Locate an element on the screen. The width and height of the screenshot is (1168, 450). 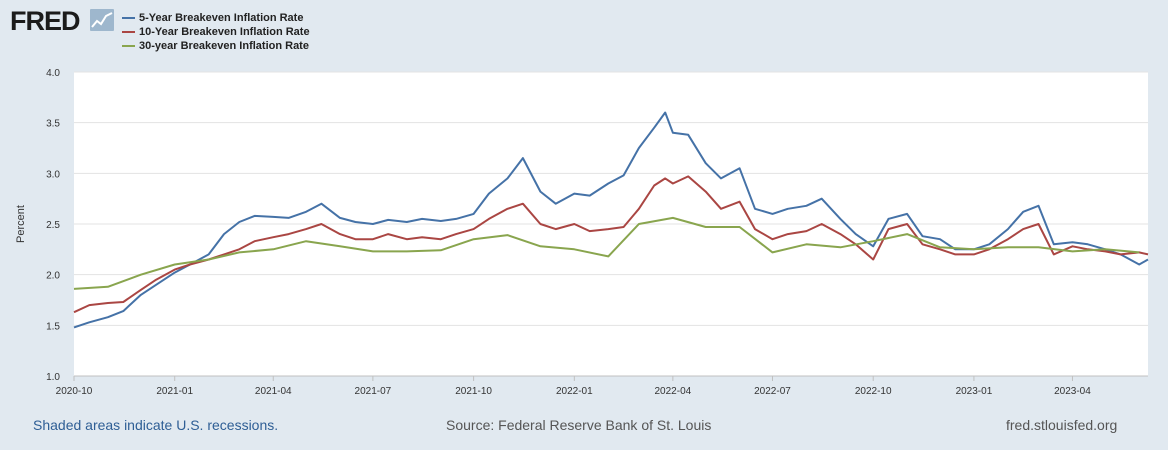
legend-item-2: 10-Year Breakeven Inflation Rate is located at coordinates (216, 32).